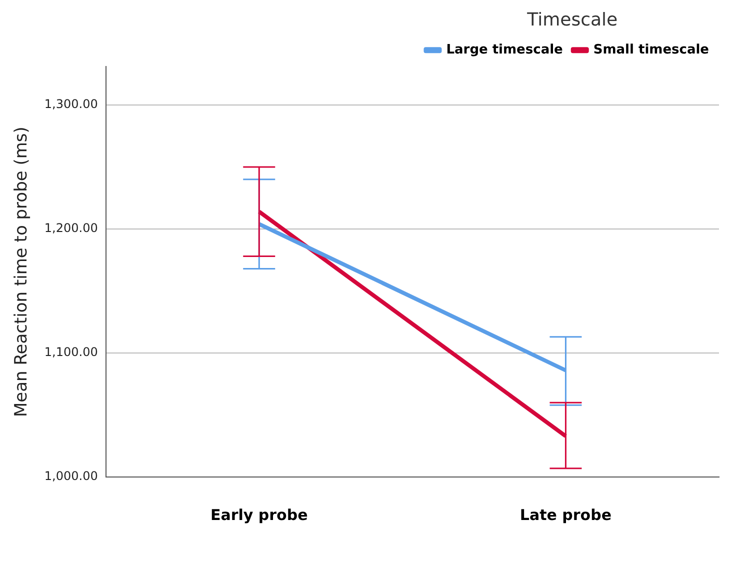 Image resolution: width=741 pixels, height=563 pixels. I want to click on y-axis-title: Mean Reaction time to probe (ms), so click(22, 271).